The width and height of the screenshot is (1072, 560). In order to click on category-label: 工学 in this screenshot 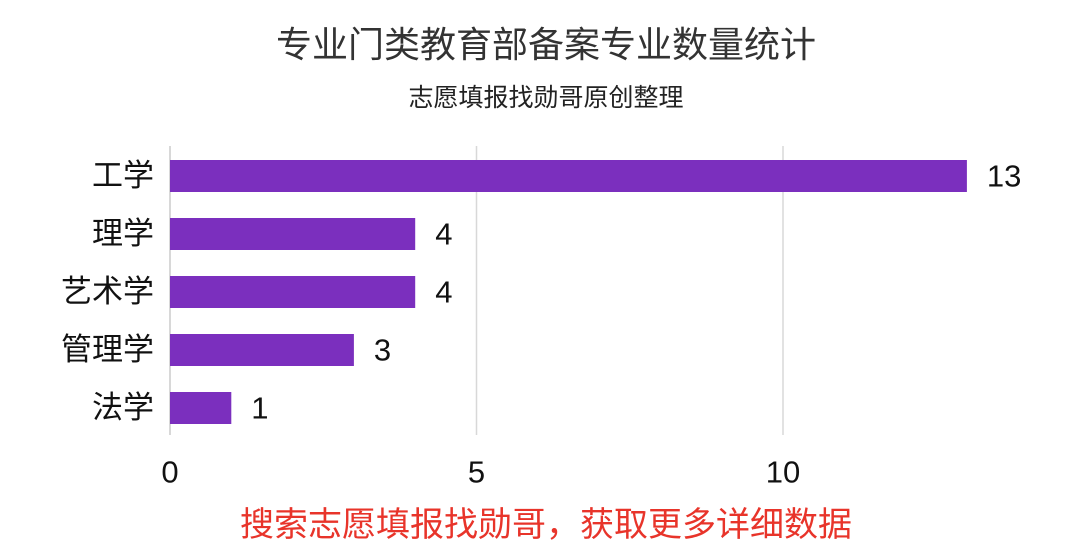, I will do `click(123, 176)`.